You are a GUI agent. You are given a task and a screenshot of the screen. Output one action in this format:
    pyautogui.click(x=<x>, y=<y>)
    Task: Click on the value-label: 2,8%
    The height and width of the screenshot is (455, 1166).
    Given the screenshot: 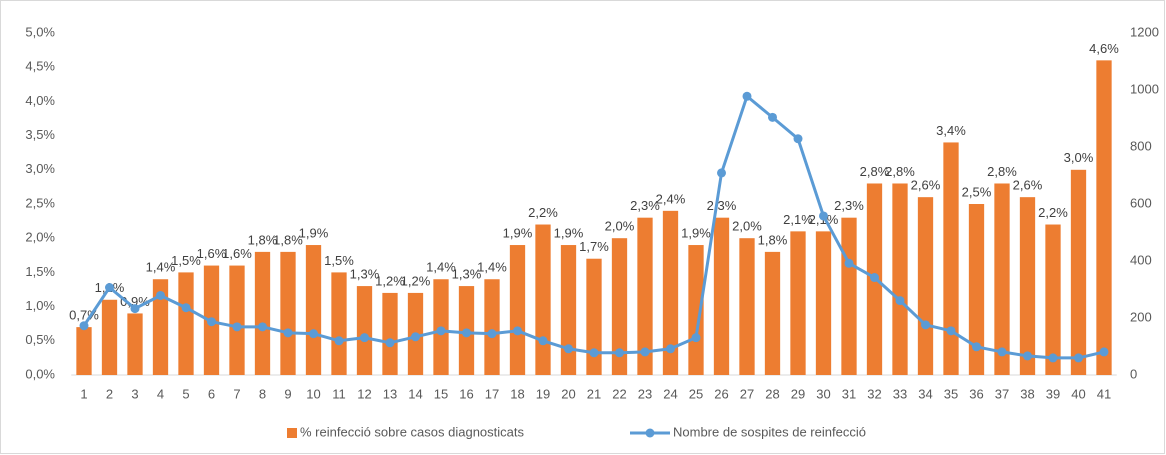 What is the action you would take?
    pyautogui.click(x=900, y=171)
    